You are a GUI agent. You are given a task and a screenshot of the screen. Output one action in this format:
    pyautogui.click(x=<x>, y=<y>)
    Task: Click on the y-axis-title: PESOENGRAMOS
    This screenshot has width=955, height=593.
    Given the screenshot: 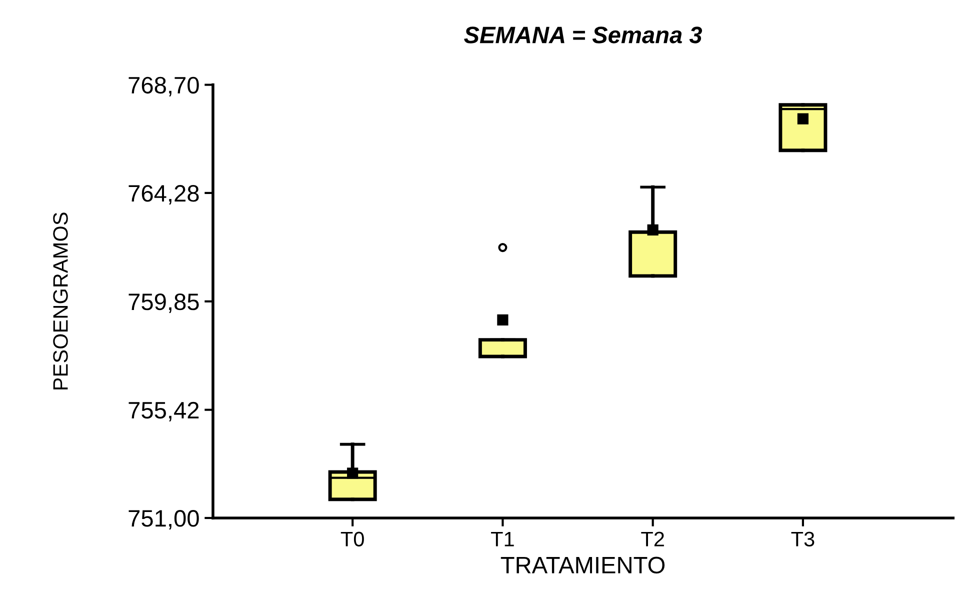 What is the action you would take?
    pyautogui.click(x=60, y=301)
    